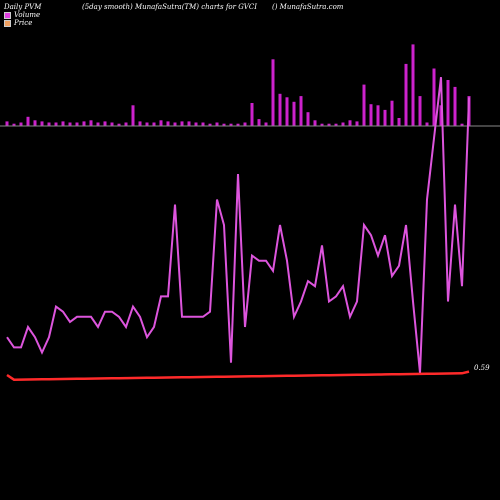 The image size is (500, 500). I want to click on price-line, so click(238, 375).